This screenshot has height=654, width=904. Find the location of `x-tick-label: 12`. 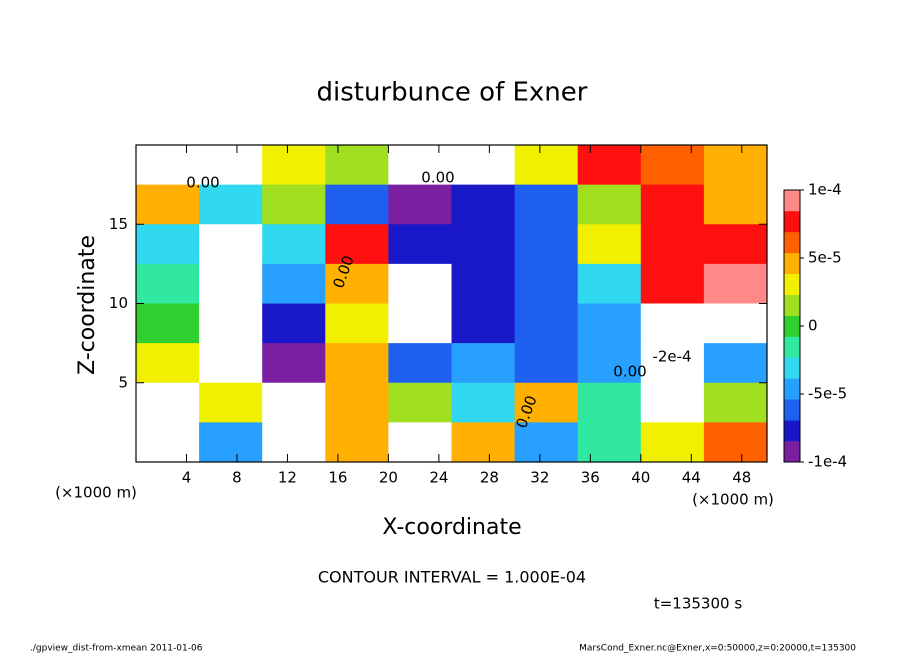

x-tick-label: 12 is located at coordinates (287, 478).